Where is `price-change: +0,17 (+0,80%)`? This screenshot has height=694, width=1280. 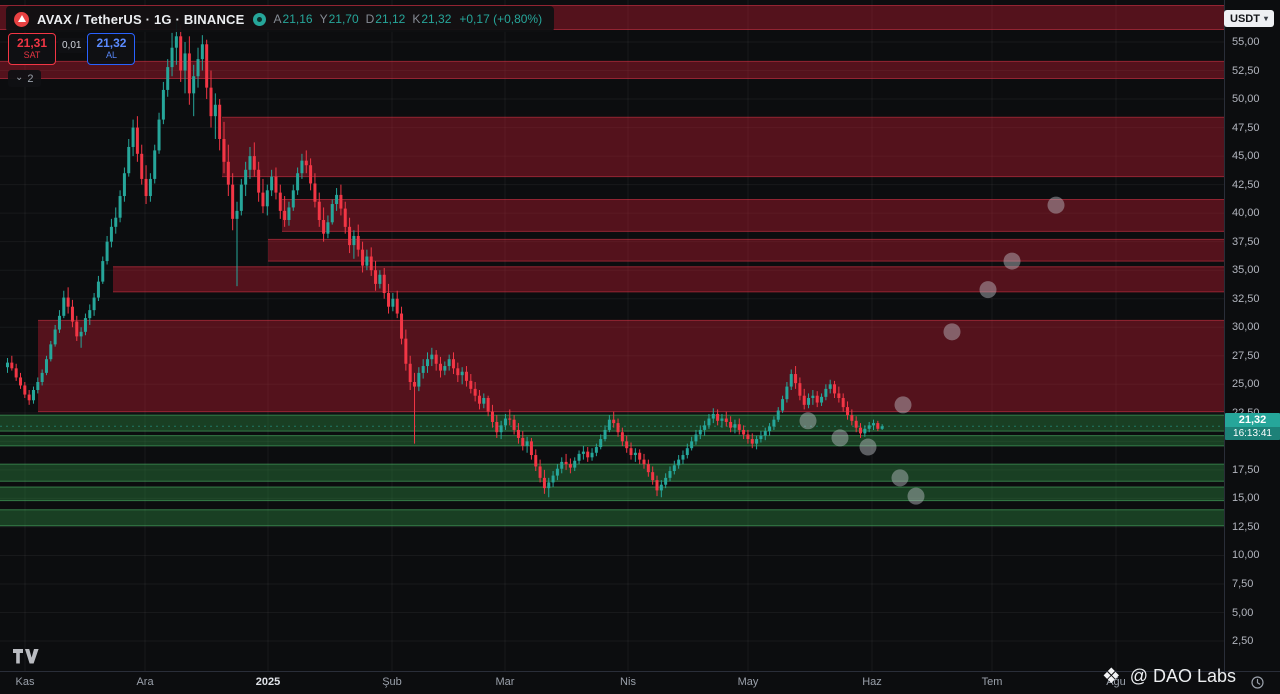 price-change: +0,17 (+0,80%) is located at coordinates (501, 19).